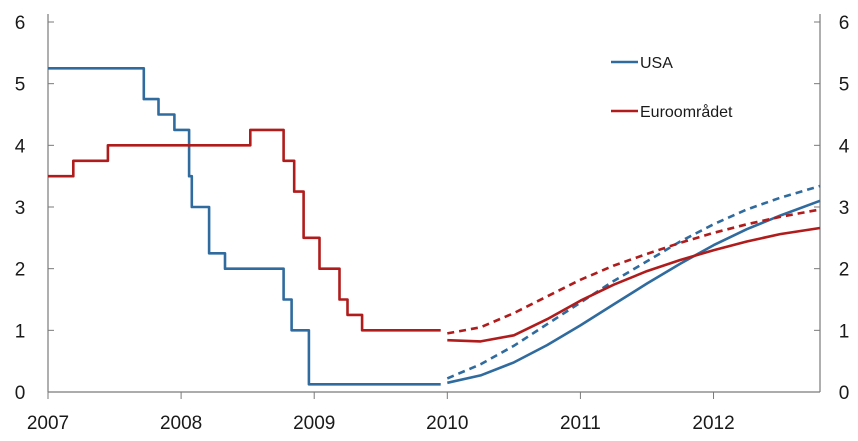 The height and width of the screenshot is (441, 858). Describe the element at coordinates (20, 23) in the screenshot. I see `y-tick-label-left: 6` at that location.